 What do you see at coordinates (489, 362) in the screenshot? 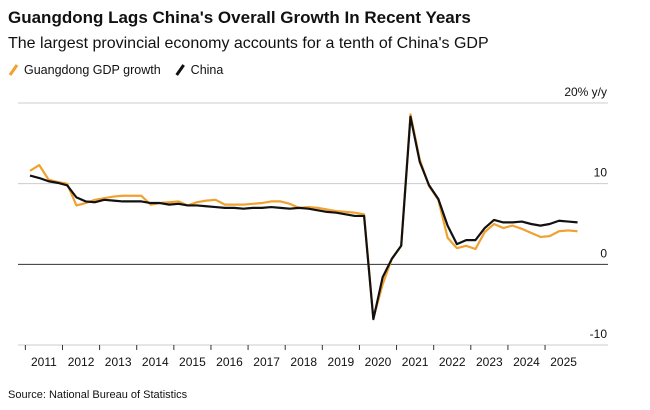
I see `x-tick-label: 2023` at bounding box center [489, 362].